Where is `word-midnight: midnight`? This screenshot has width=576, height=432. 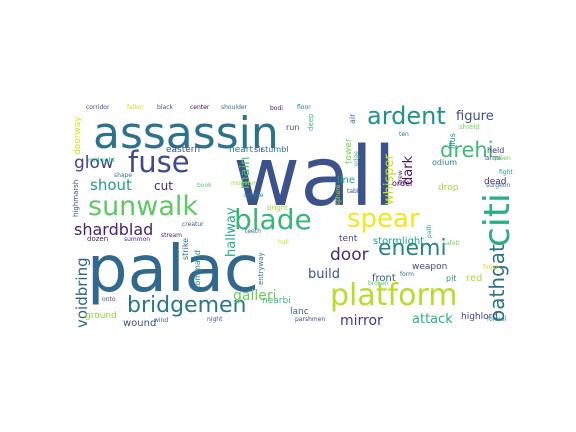
word-midnight: midnight is located at coordinates (101, 160).